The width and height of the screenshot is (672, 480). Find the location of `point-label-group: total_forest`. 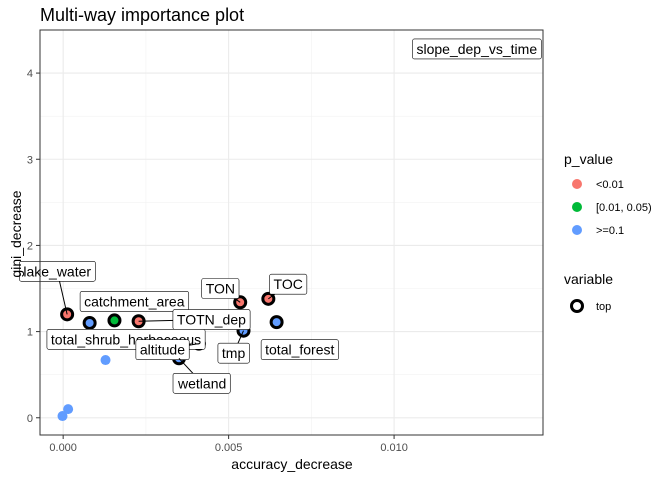

point-label-group: total_forest is located at coordinates (299, 349).